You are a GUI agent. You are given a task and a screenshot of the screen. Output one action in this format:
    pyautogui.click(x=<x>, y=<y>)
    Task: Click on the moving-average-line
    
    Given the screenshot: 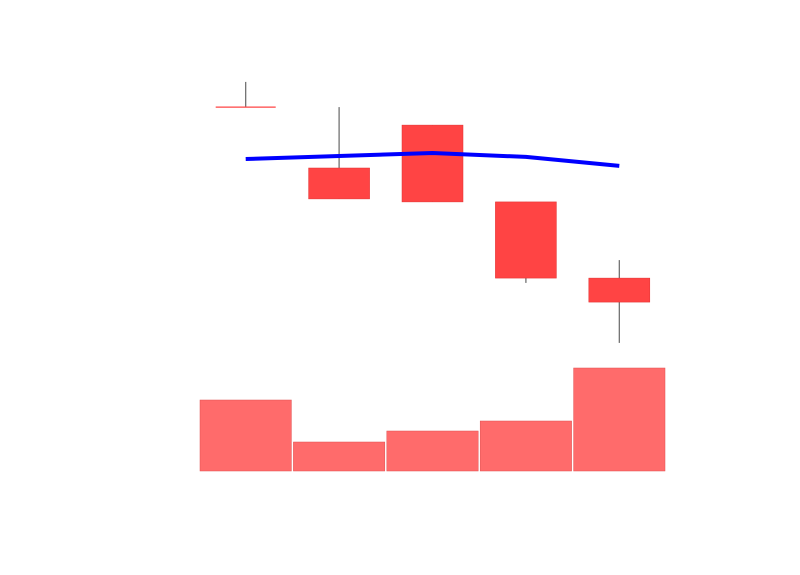 What is the action you would take?
    pyautogui.click(x=432, y=159)
    